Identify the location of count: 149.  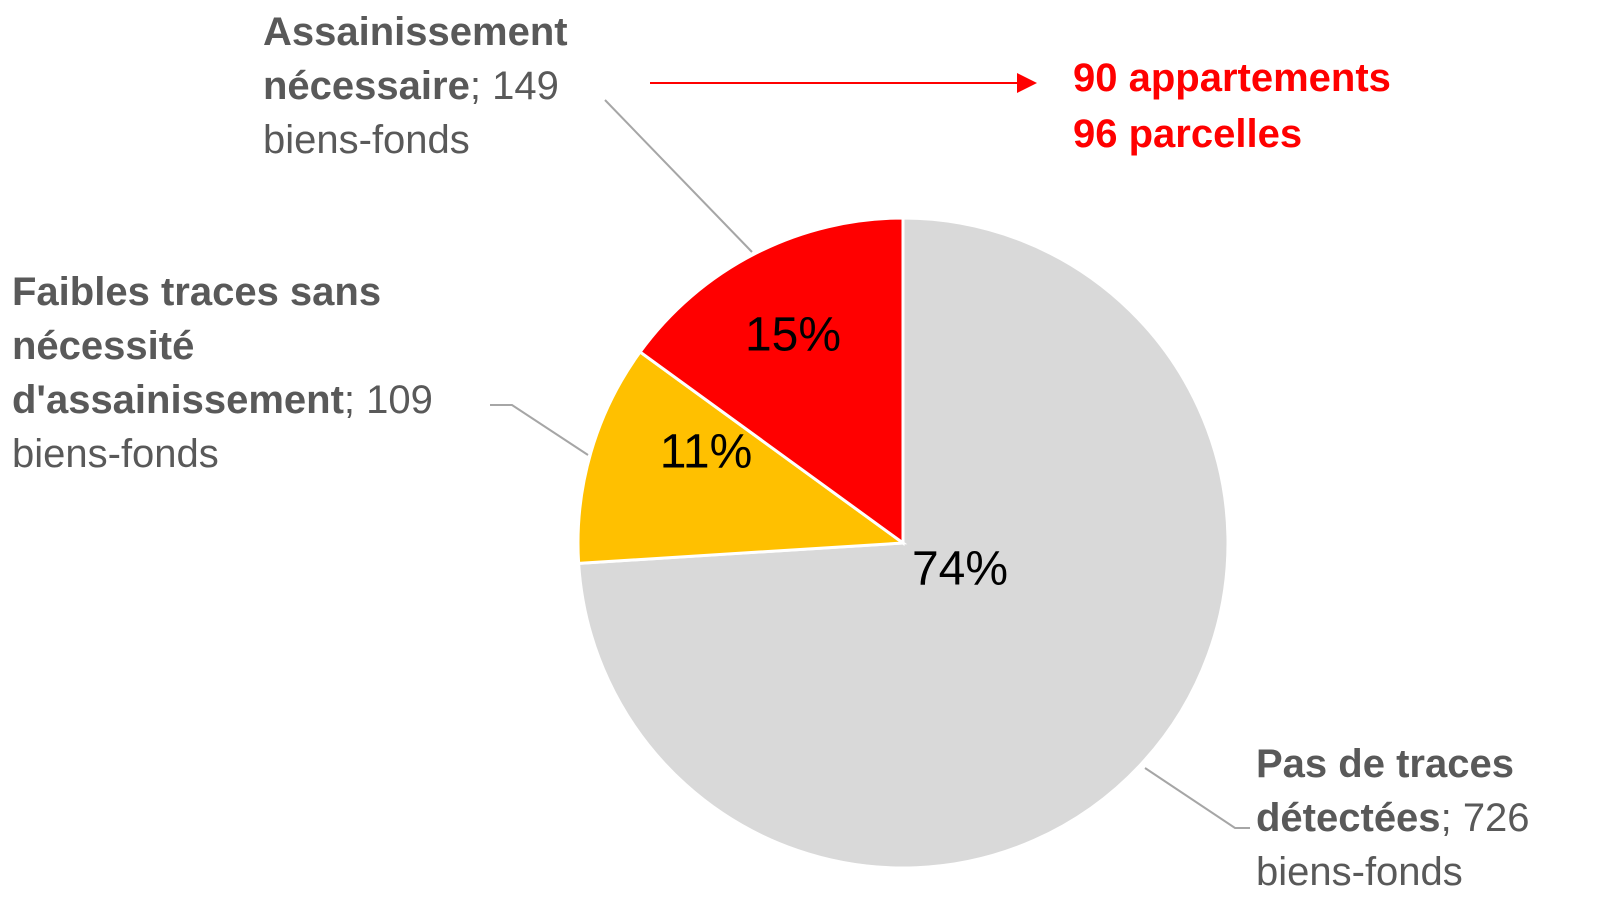
(525, 86).